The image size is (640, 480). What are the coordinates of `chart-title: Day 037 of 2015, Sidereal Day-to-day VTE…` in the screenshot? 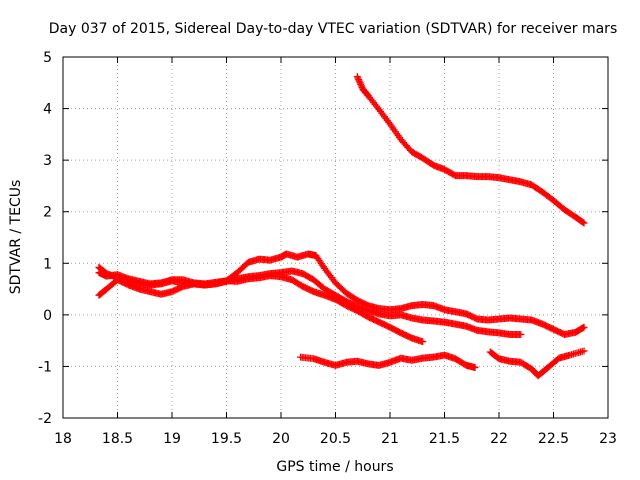 It's located at (333, 29).